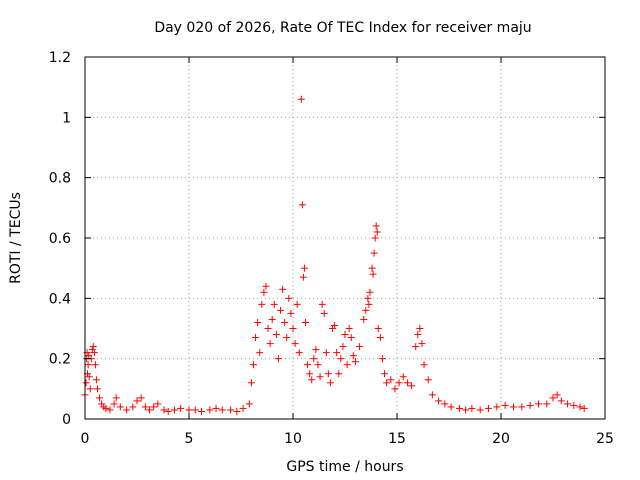 Image resolution: width=640 pixels, height=480 pixels. Describe the element at coordinates (60, 58) in the screenshot. I see `y-tick-label: 1.2` at that location.